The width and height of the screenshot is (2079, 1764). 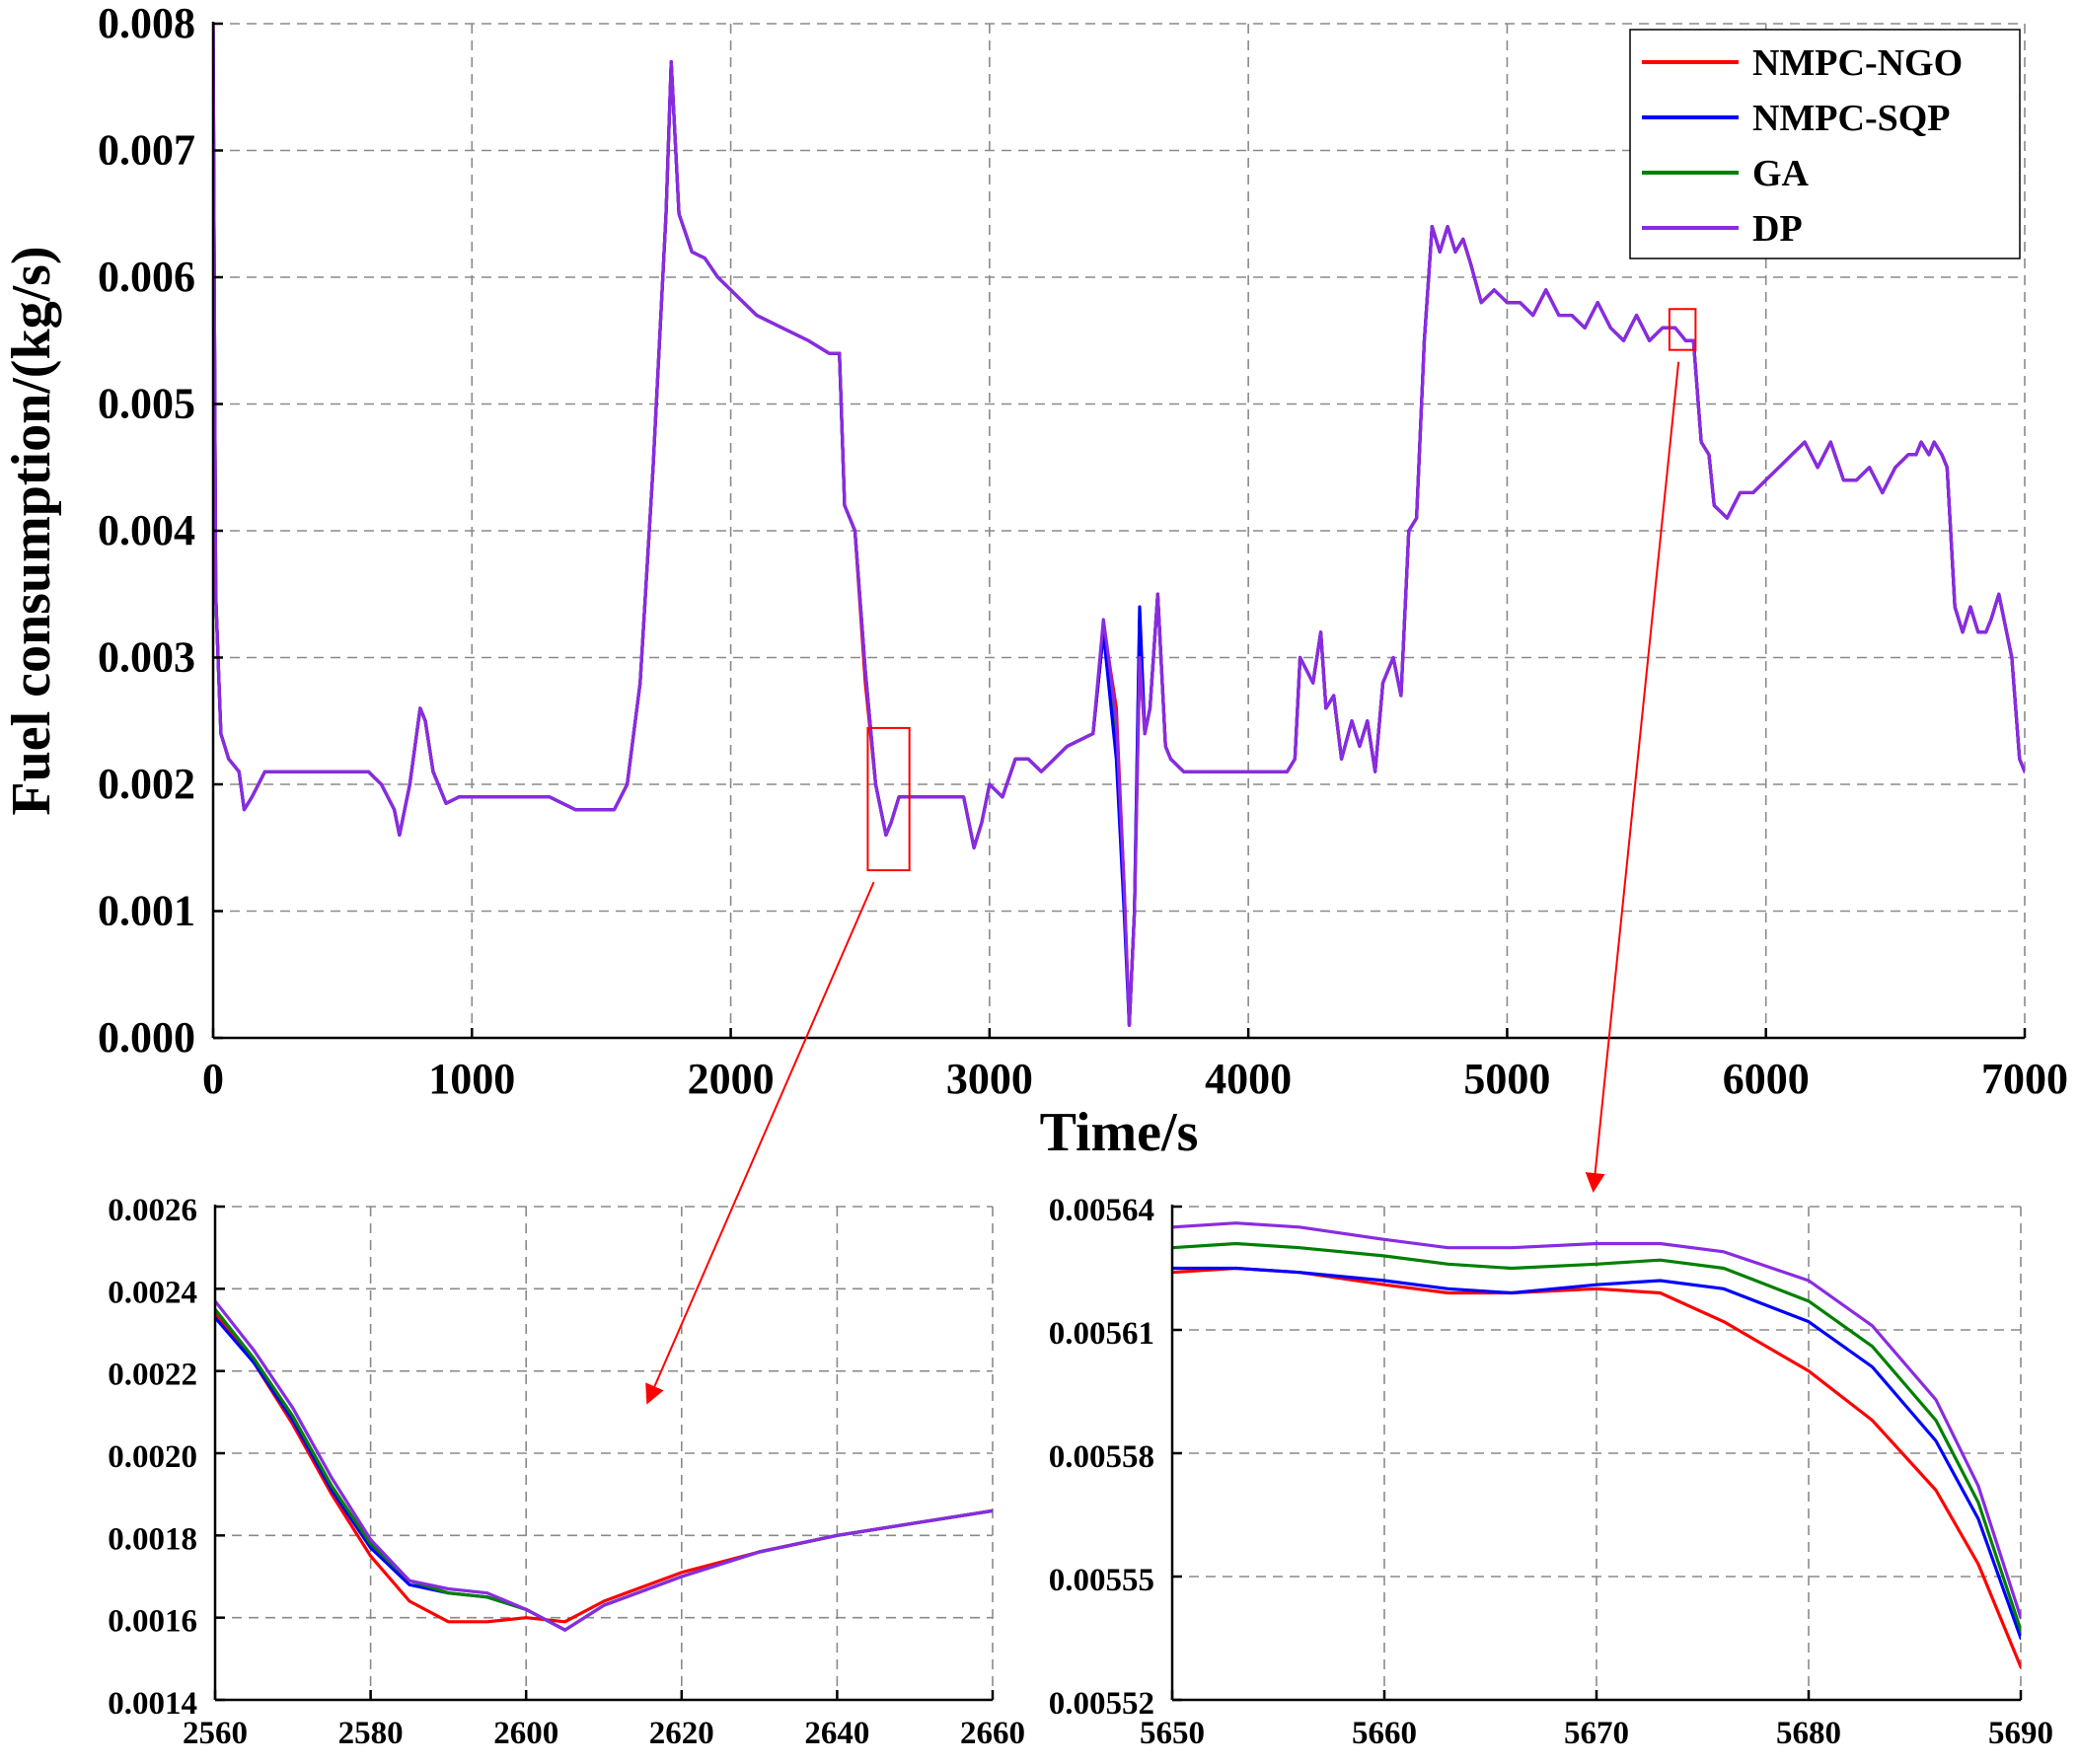 What do you see at coordinates (152, 1293) in the screenshot?
I see `y-tick-label: 0.0024` at bounding box center [152, 1293].